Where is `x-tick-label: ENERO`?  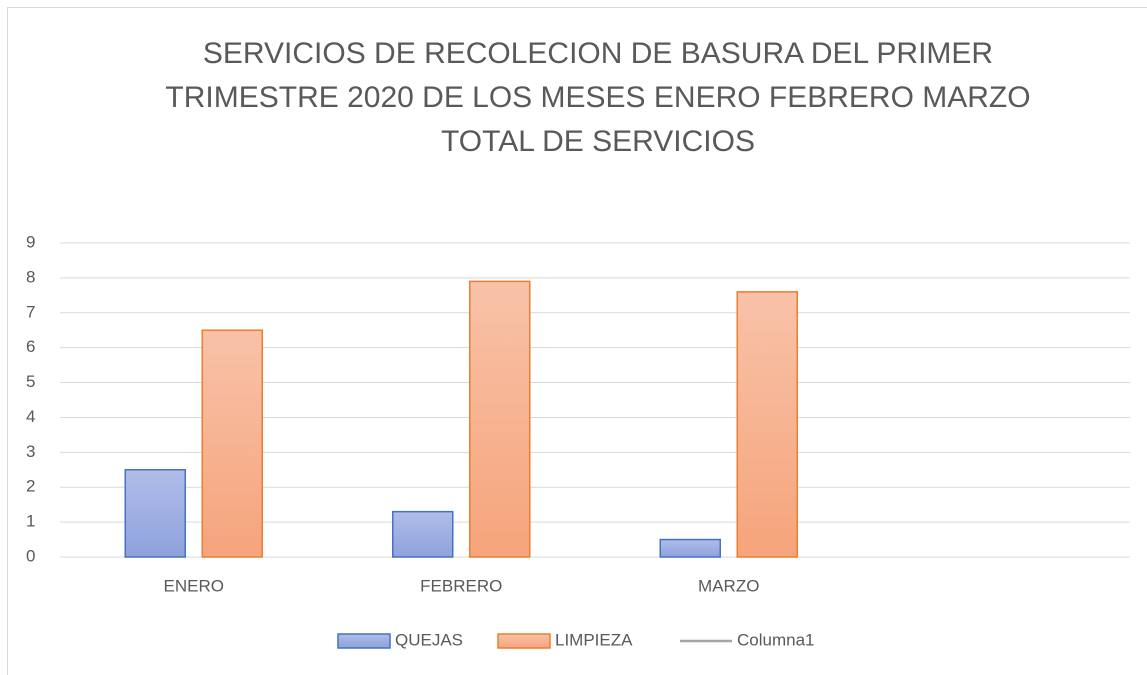 x-tick-label: ENERO is located at coordinates (194, 585).